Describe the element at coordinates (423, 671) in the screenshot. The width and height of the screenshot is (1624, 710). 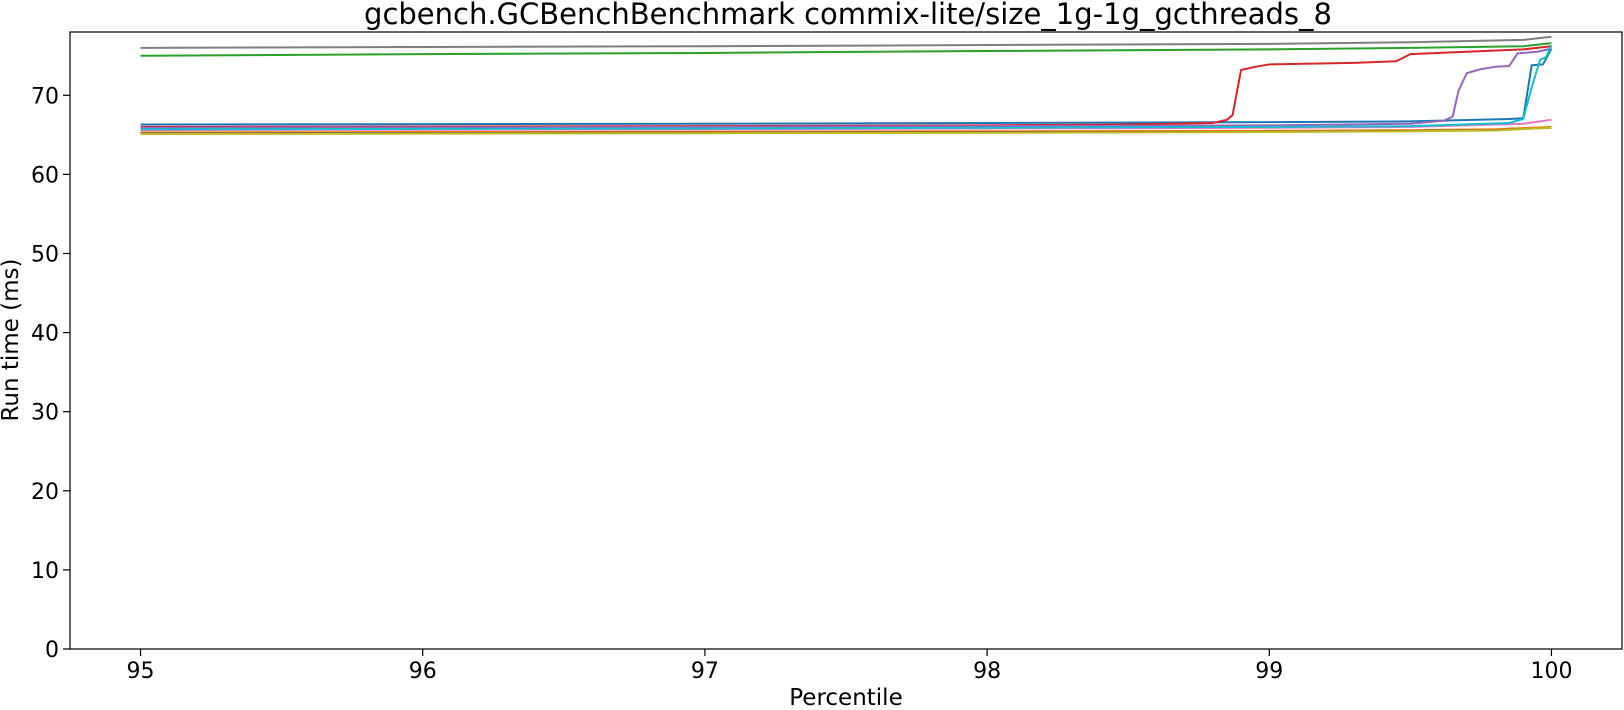
I see `x-tick-label: 96` at that location.